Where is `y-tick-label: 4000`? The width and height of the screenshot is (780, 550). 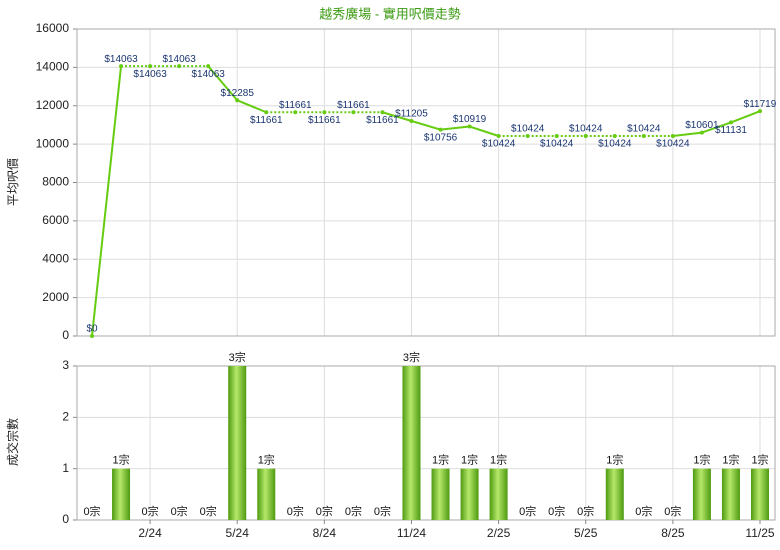
y-tick-label: 4000 is located at coordinates (55, 258).